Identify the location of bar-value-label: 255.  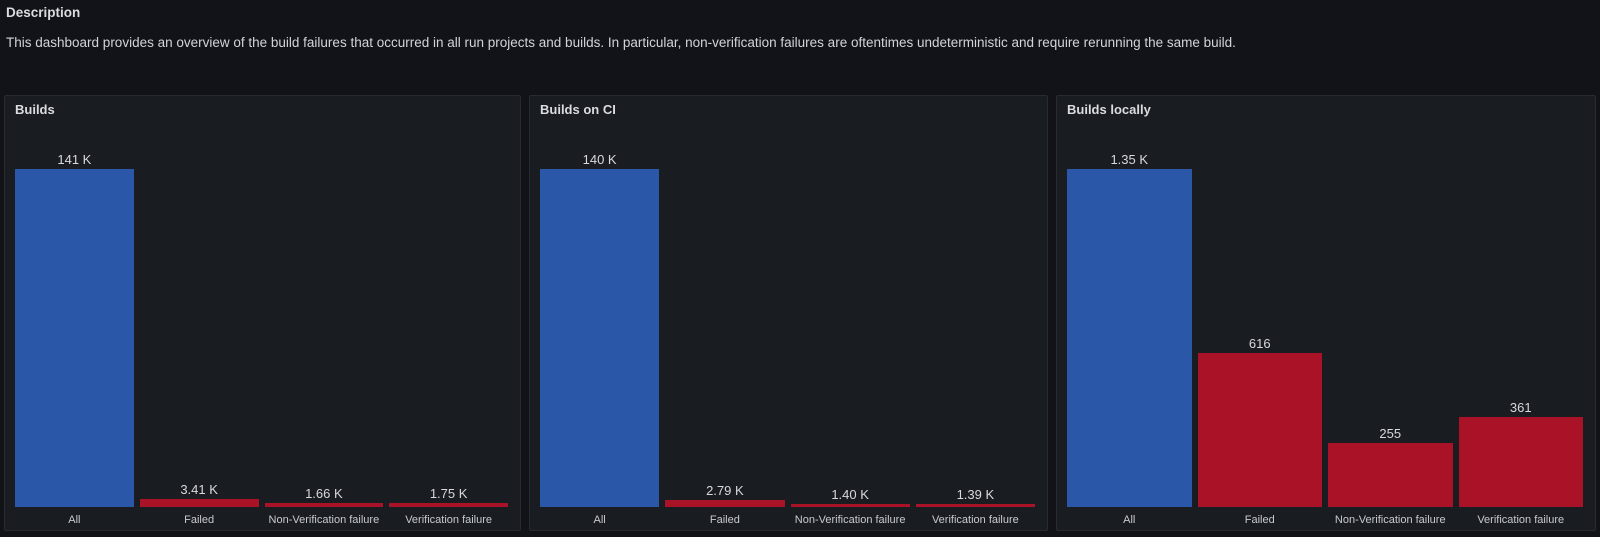
(1390, 434).